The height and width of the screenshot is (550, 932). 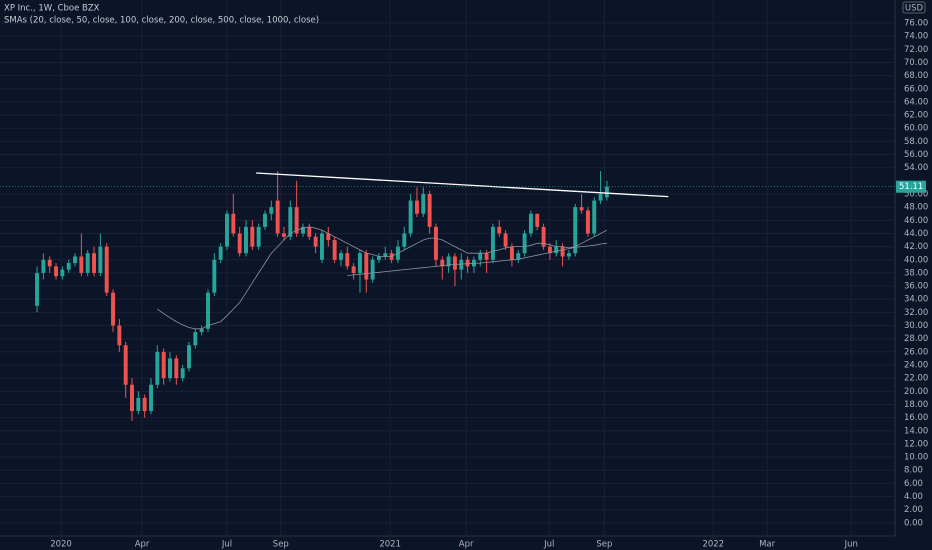 I want to click on currency-box, so click(x=914, y=7).